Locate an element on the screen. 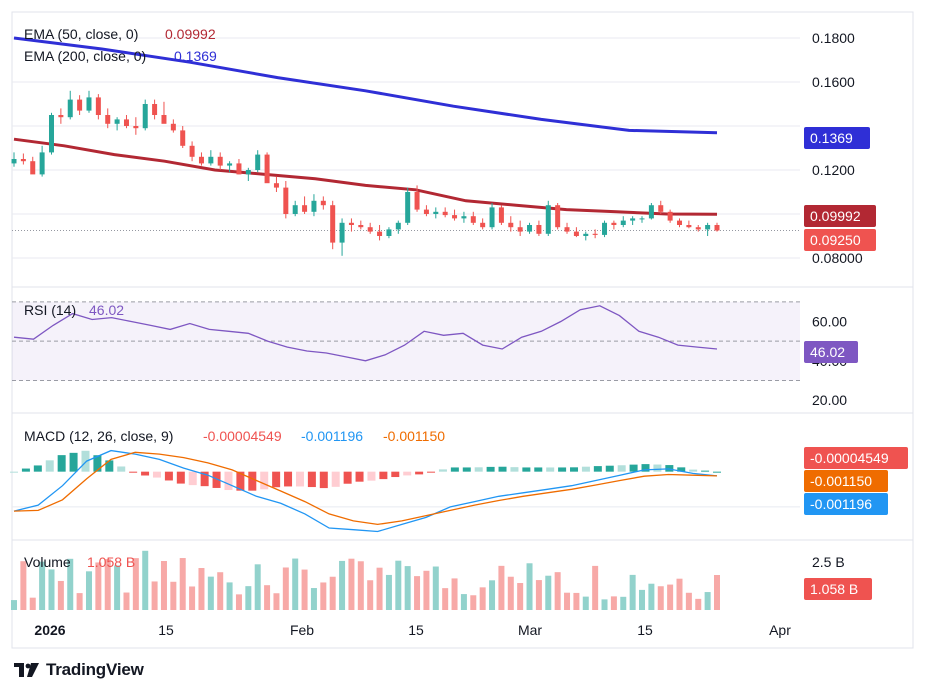  volume-tag: 1.058 B is located at coordinates (834, 589).